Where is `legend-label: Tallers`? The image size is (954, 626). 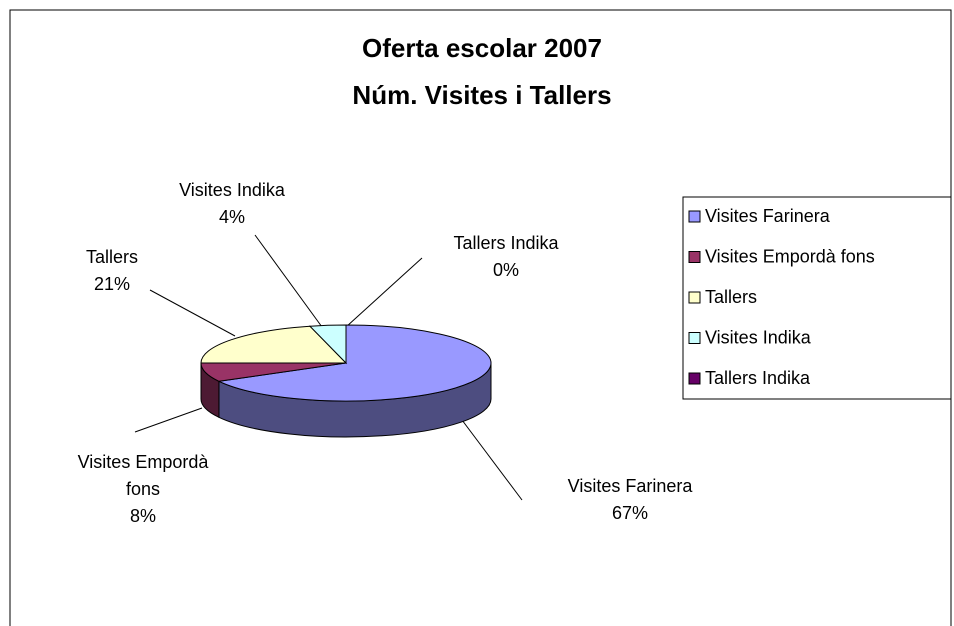 legend-label: Tallers is located at coordinates (731, 297).